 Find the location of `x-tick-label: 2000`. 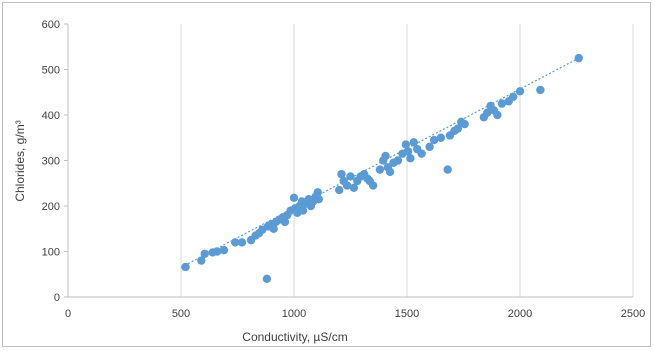

x-tick-label: 2000 is located at coordinates (520, 314).